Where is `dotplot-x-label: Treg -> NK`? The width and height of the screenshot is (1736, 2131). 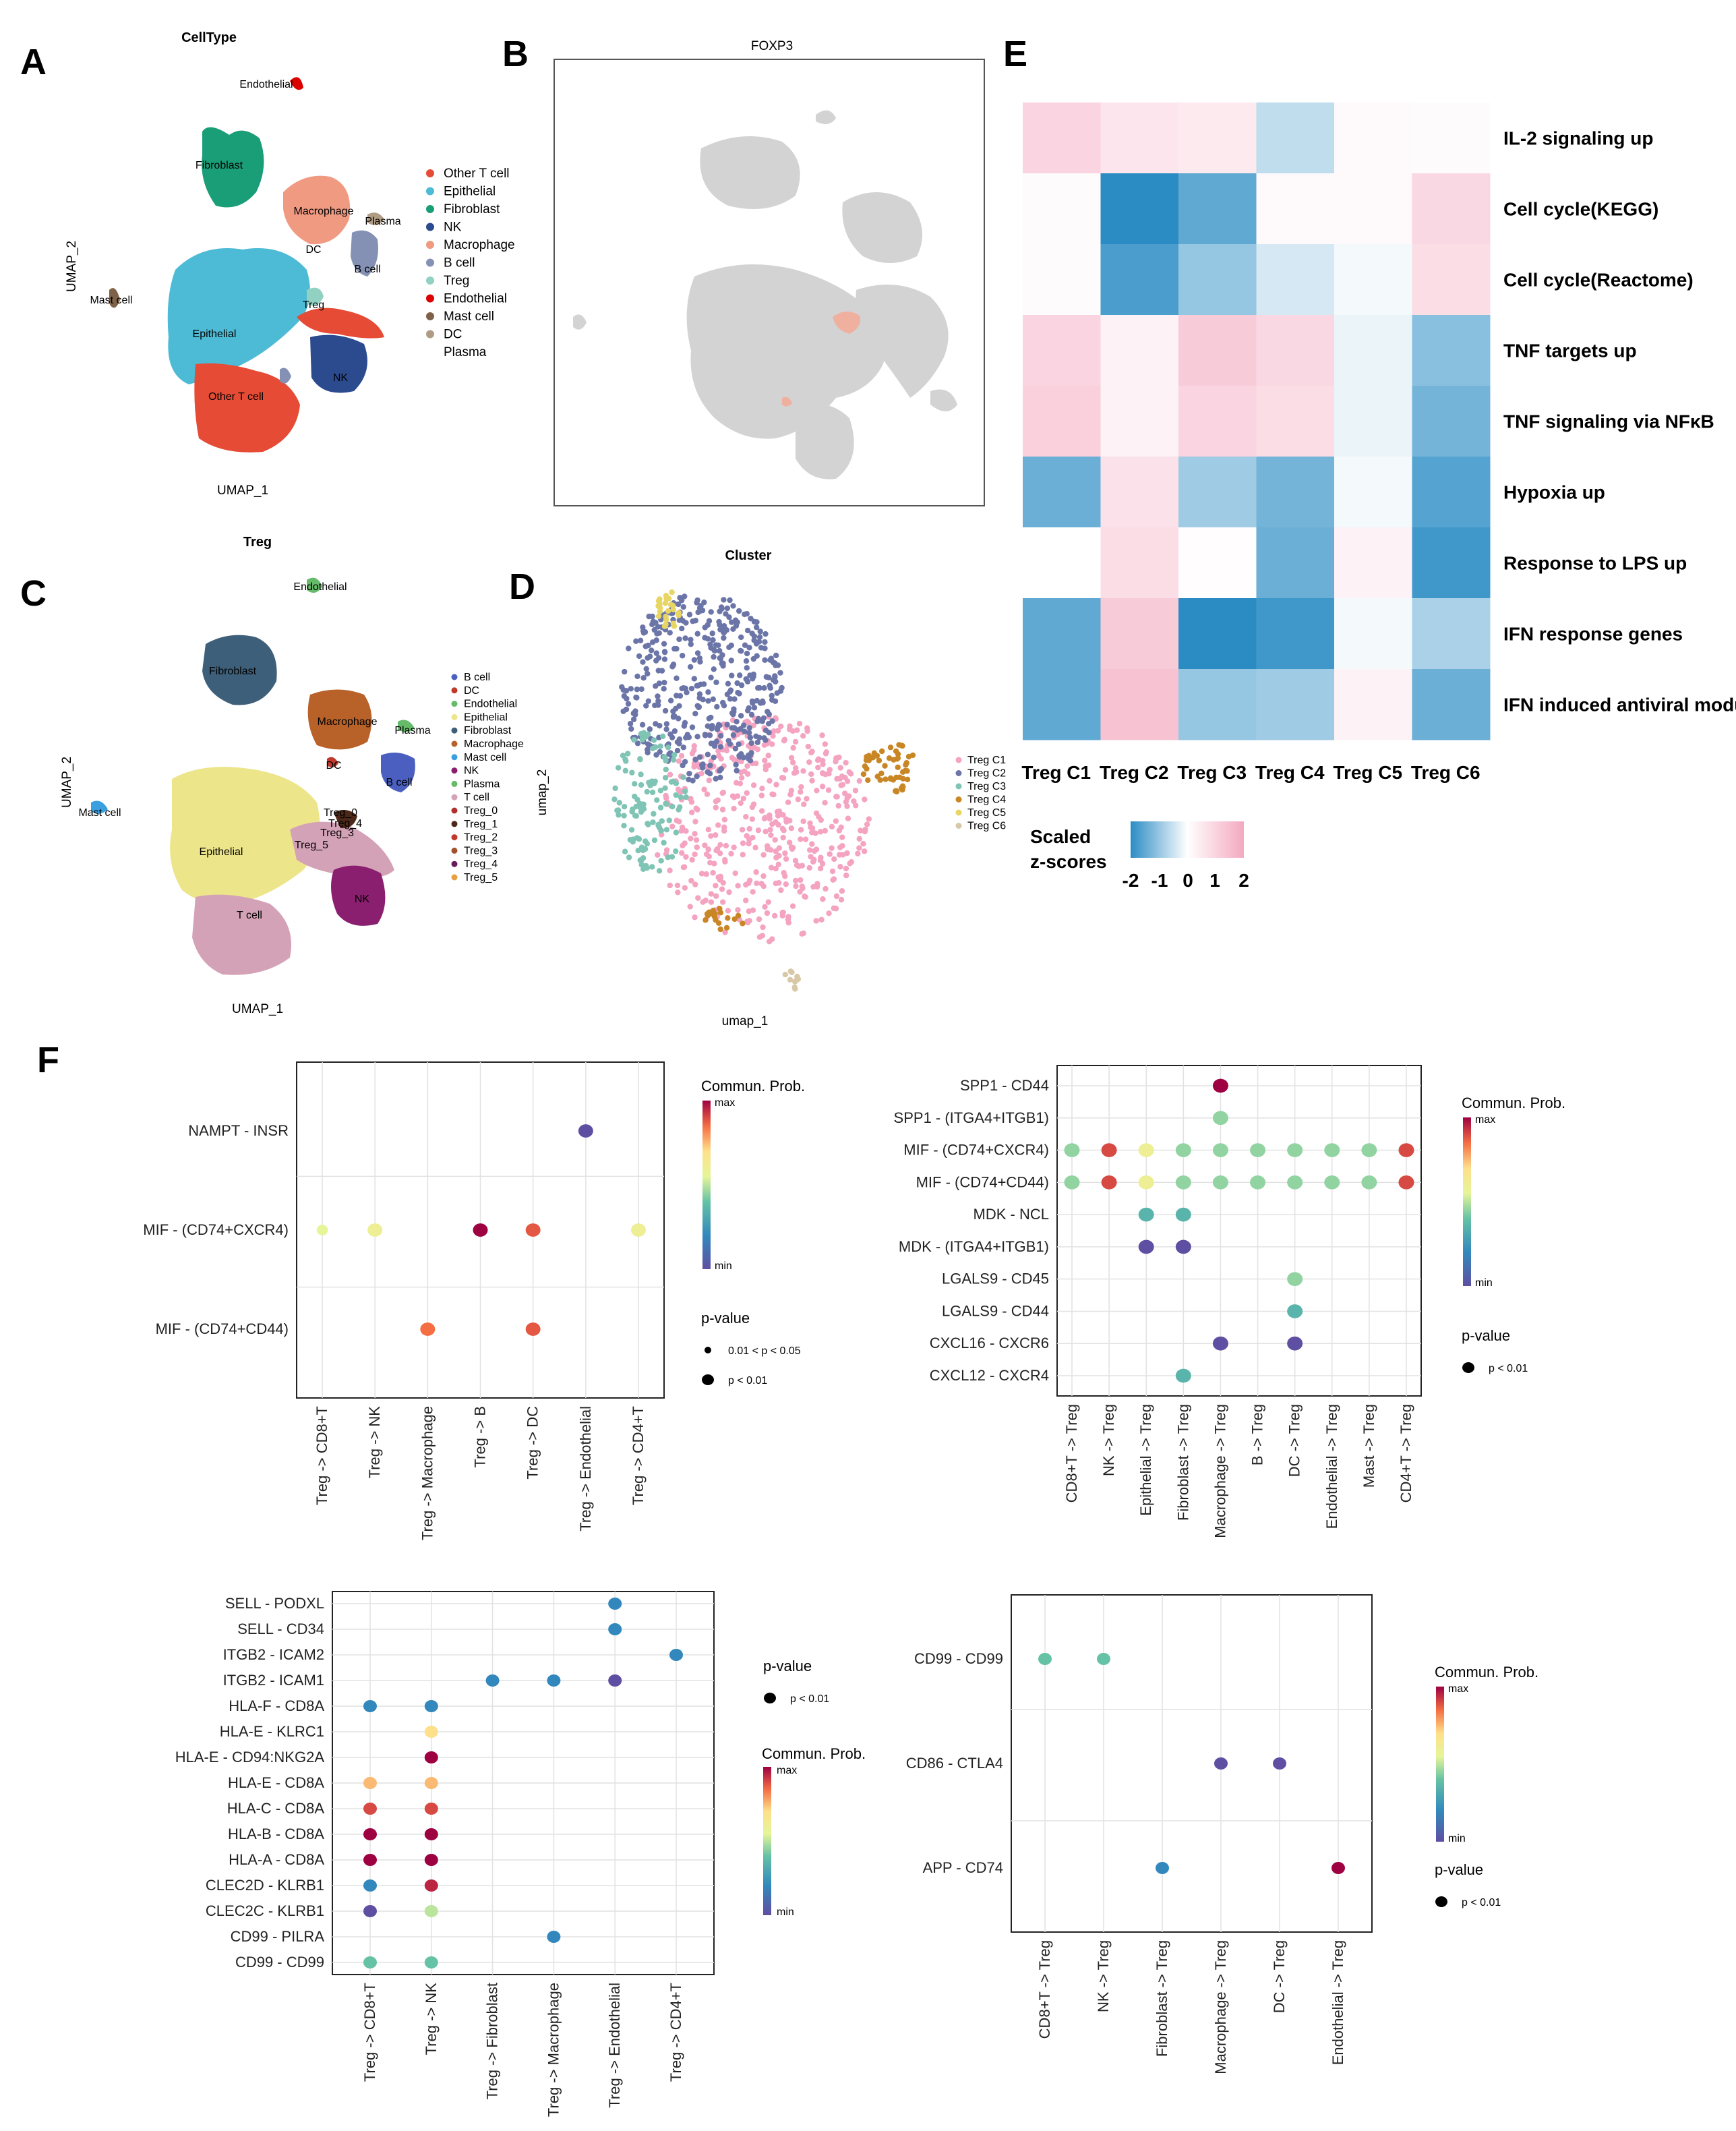
dotplot-x-label: Treg -> NK is located at coordinates (431, 2019).